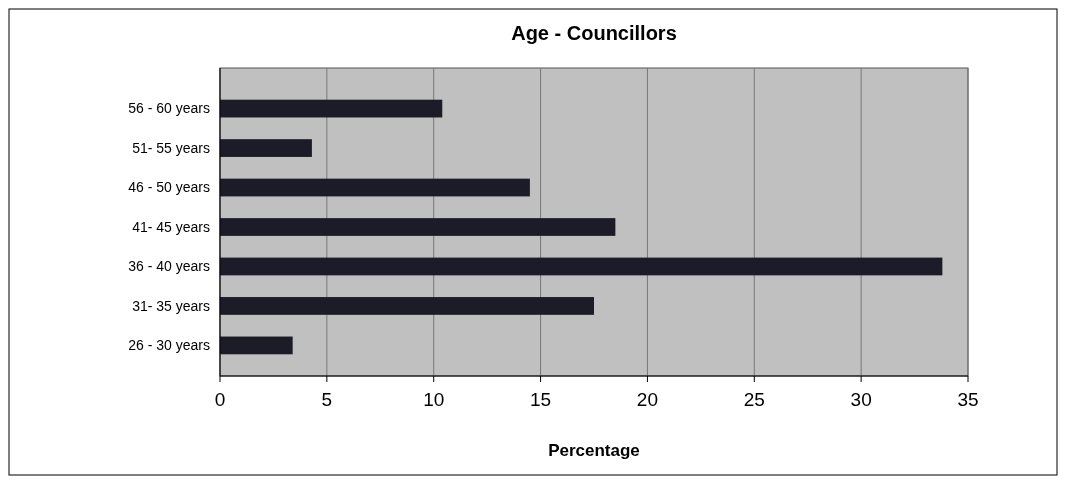  Describe the element at coordinates (754, 399) in the screenshot. I see `x-tick-label: 25` at that location.